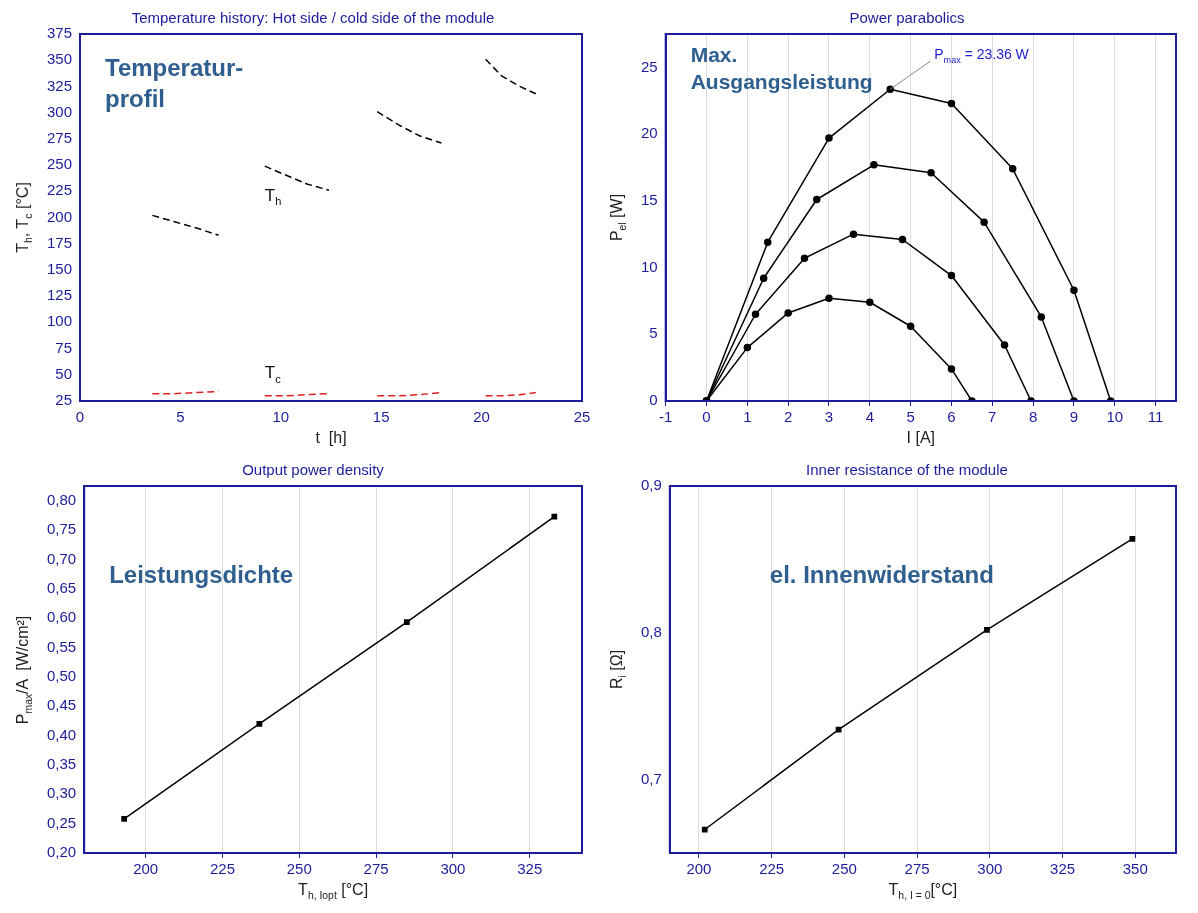  I want to click on x-tick-label: 2, so click(788, 417).